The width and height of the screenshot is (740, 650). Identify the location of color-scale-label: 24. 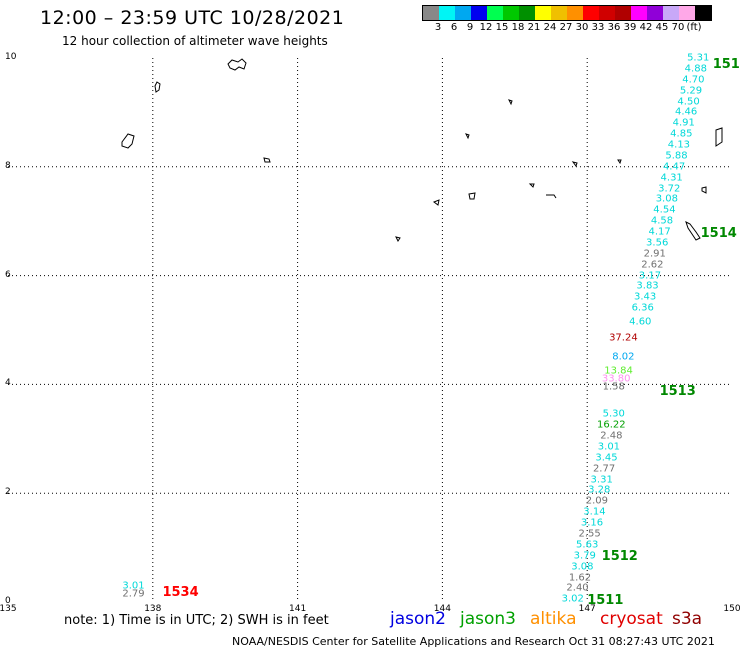
(550, 27).